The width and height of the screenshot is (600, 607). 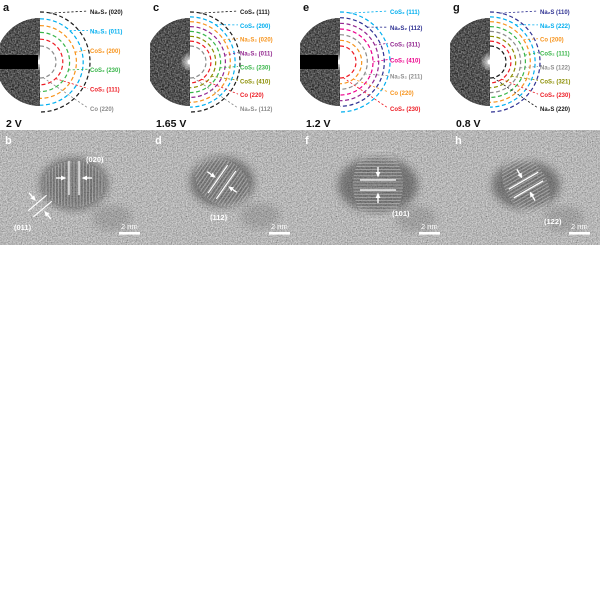 What do you see at coordinates (555, 110) in the screenshot?
I see `ring-label: Na₂S (220)` at bounding box center [555, 110].